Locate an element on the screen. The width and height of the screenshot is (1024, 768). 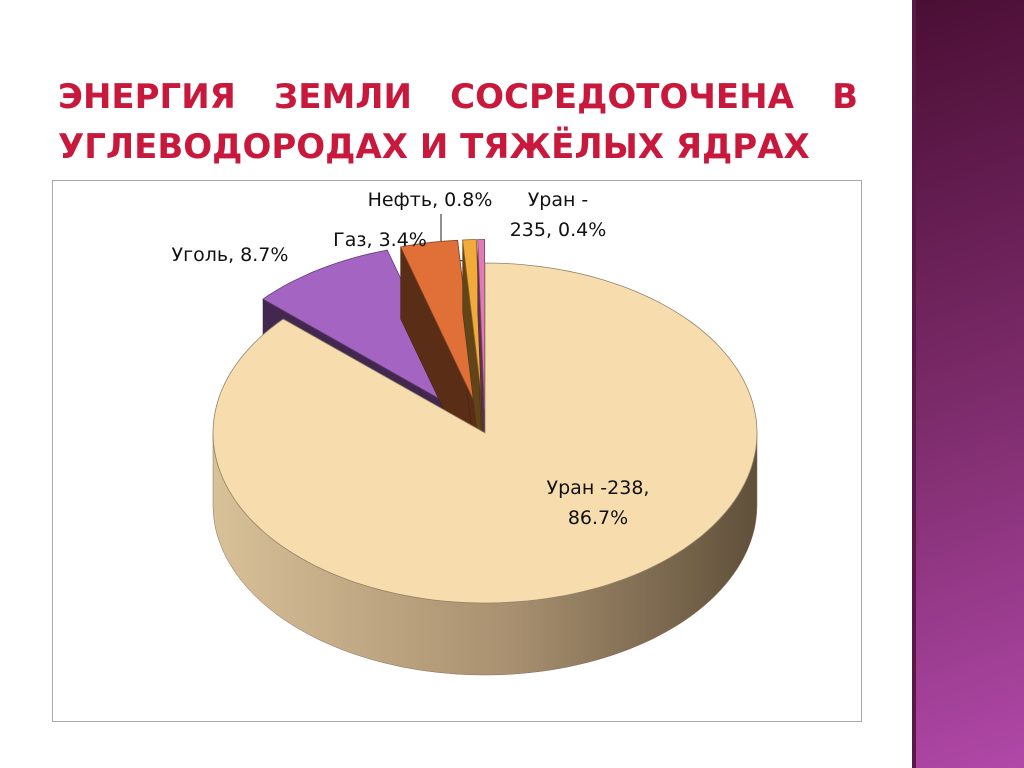
data-label: Уран - 235, 0.4% is located at coordinates (558, 215).